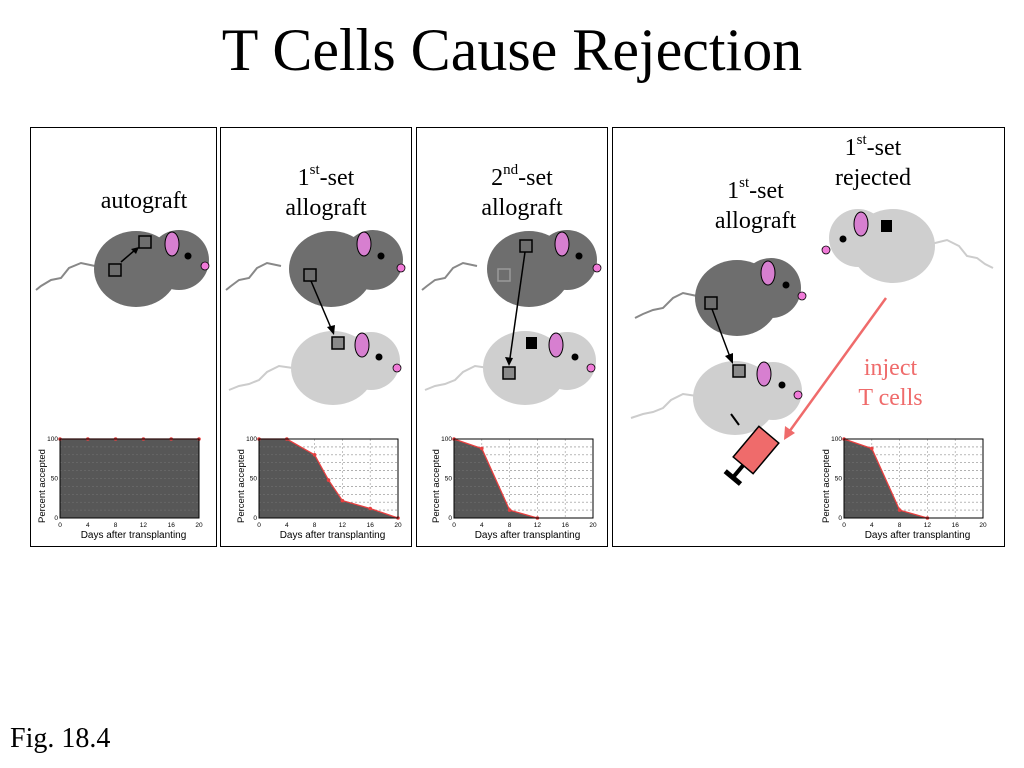  Describe the element at coordinates (907, 246) in the screenshot. I see `rejected-mouse` at that location.